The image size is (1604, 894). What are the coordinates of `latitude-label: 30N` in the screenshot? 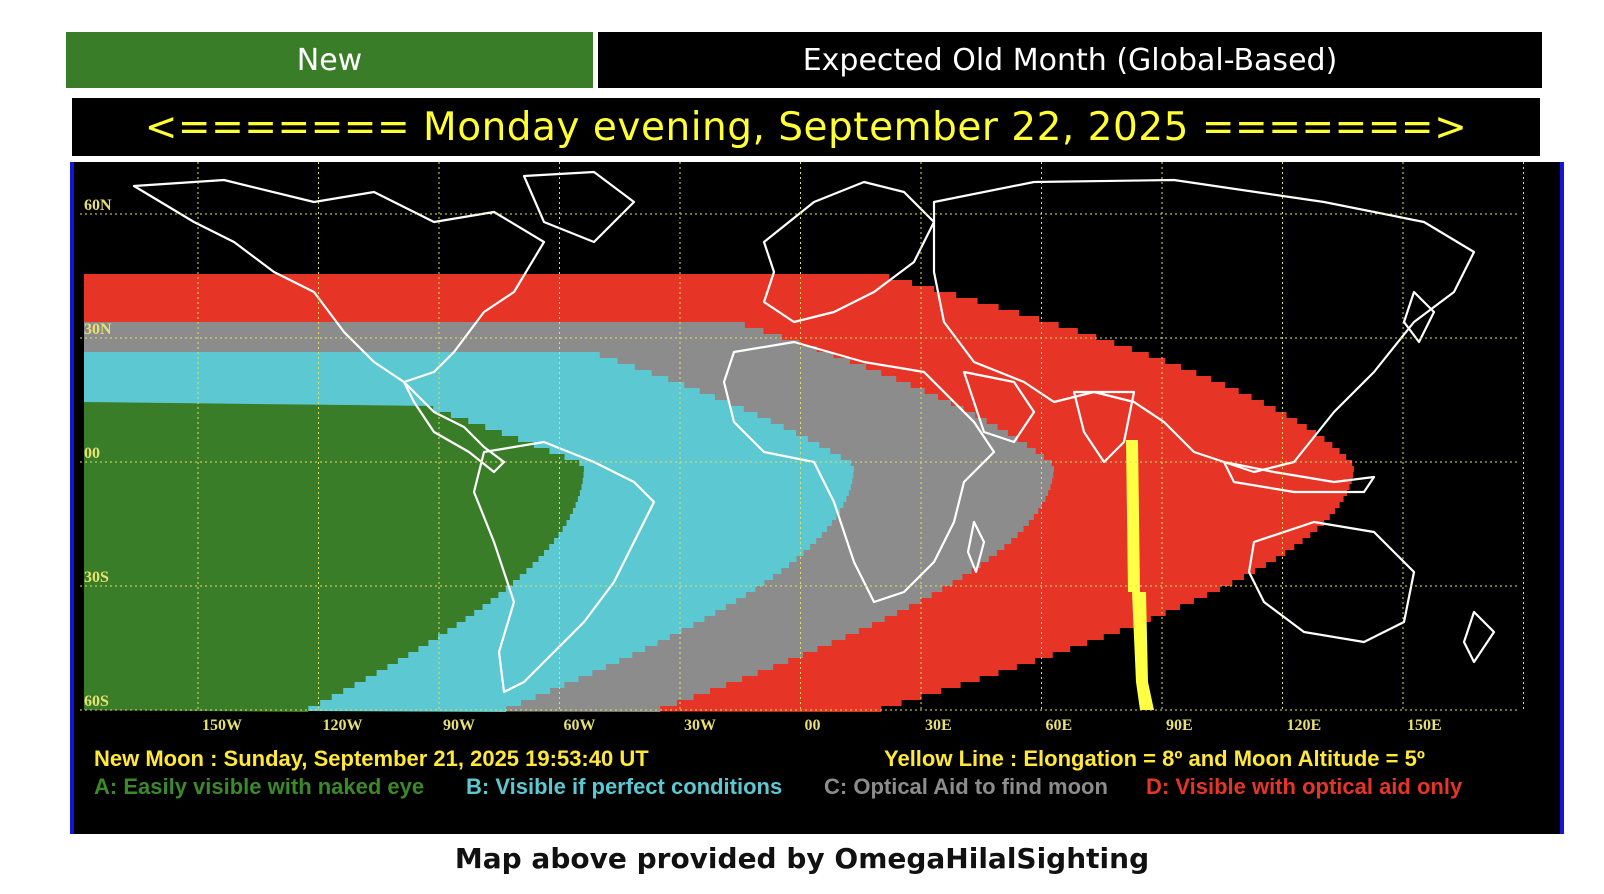 It's located at (98, 329).